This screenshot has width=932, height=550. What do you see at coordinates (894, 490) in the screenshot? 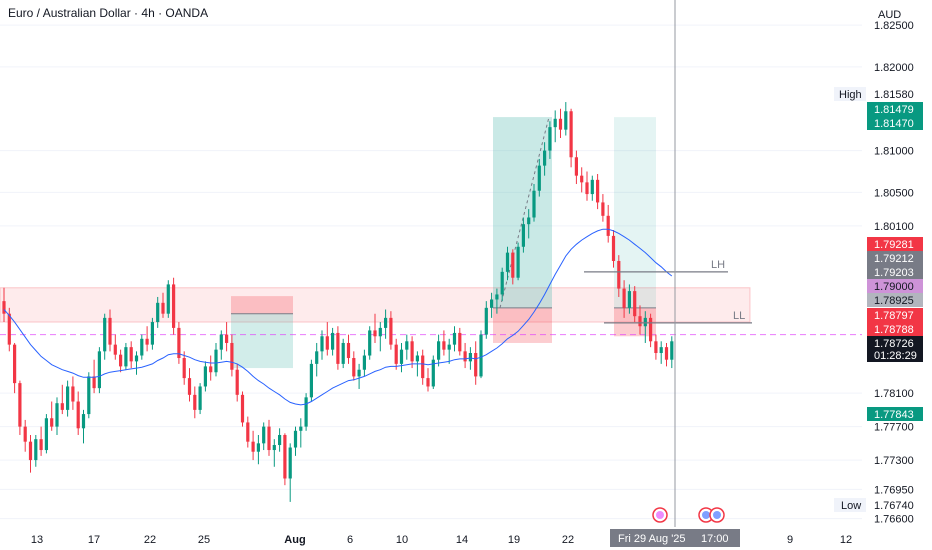
I see `price-tick: 1.76950` at bounding box center [894, 490].